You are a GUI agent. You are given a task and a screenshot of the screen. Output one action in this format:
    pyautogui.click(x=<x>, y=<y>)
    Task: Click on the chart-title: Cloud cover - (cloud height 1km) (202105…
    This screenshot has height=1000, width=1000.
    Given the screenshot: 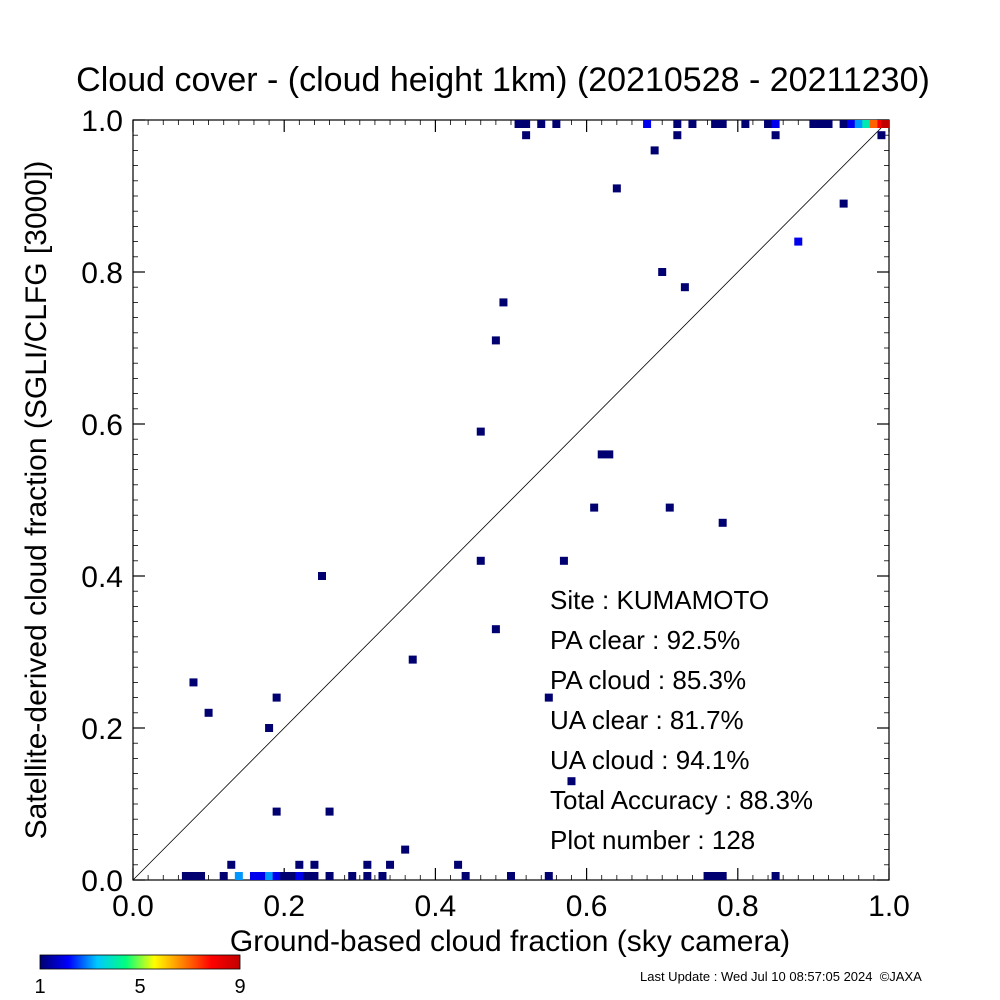 What is the action you would take?
    pyautogui.click(x=503, y=80)
    